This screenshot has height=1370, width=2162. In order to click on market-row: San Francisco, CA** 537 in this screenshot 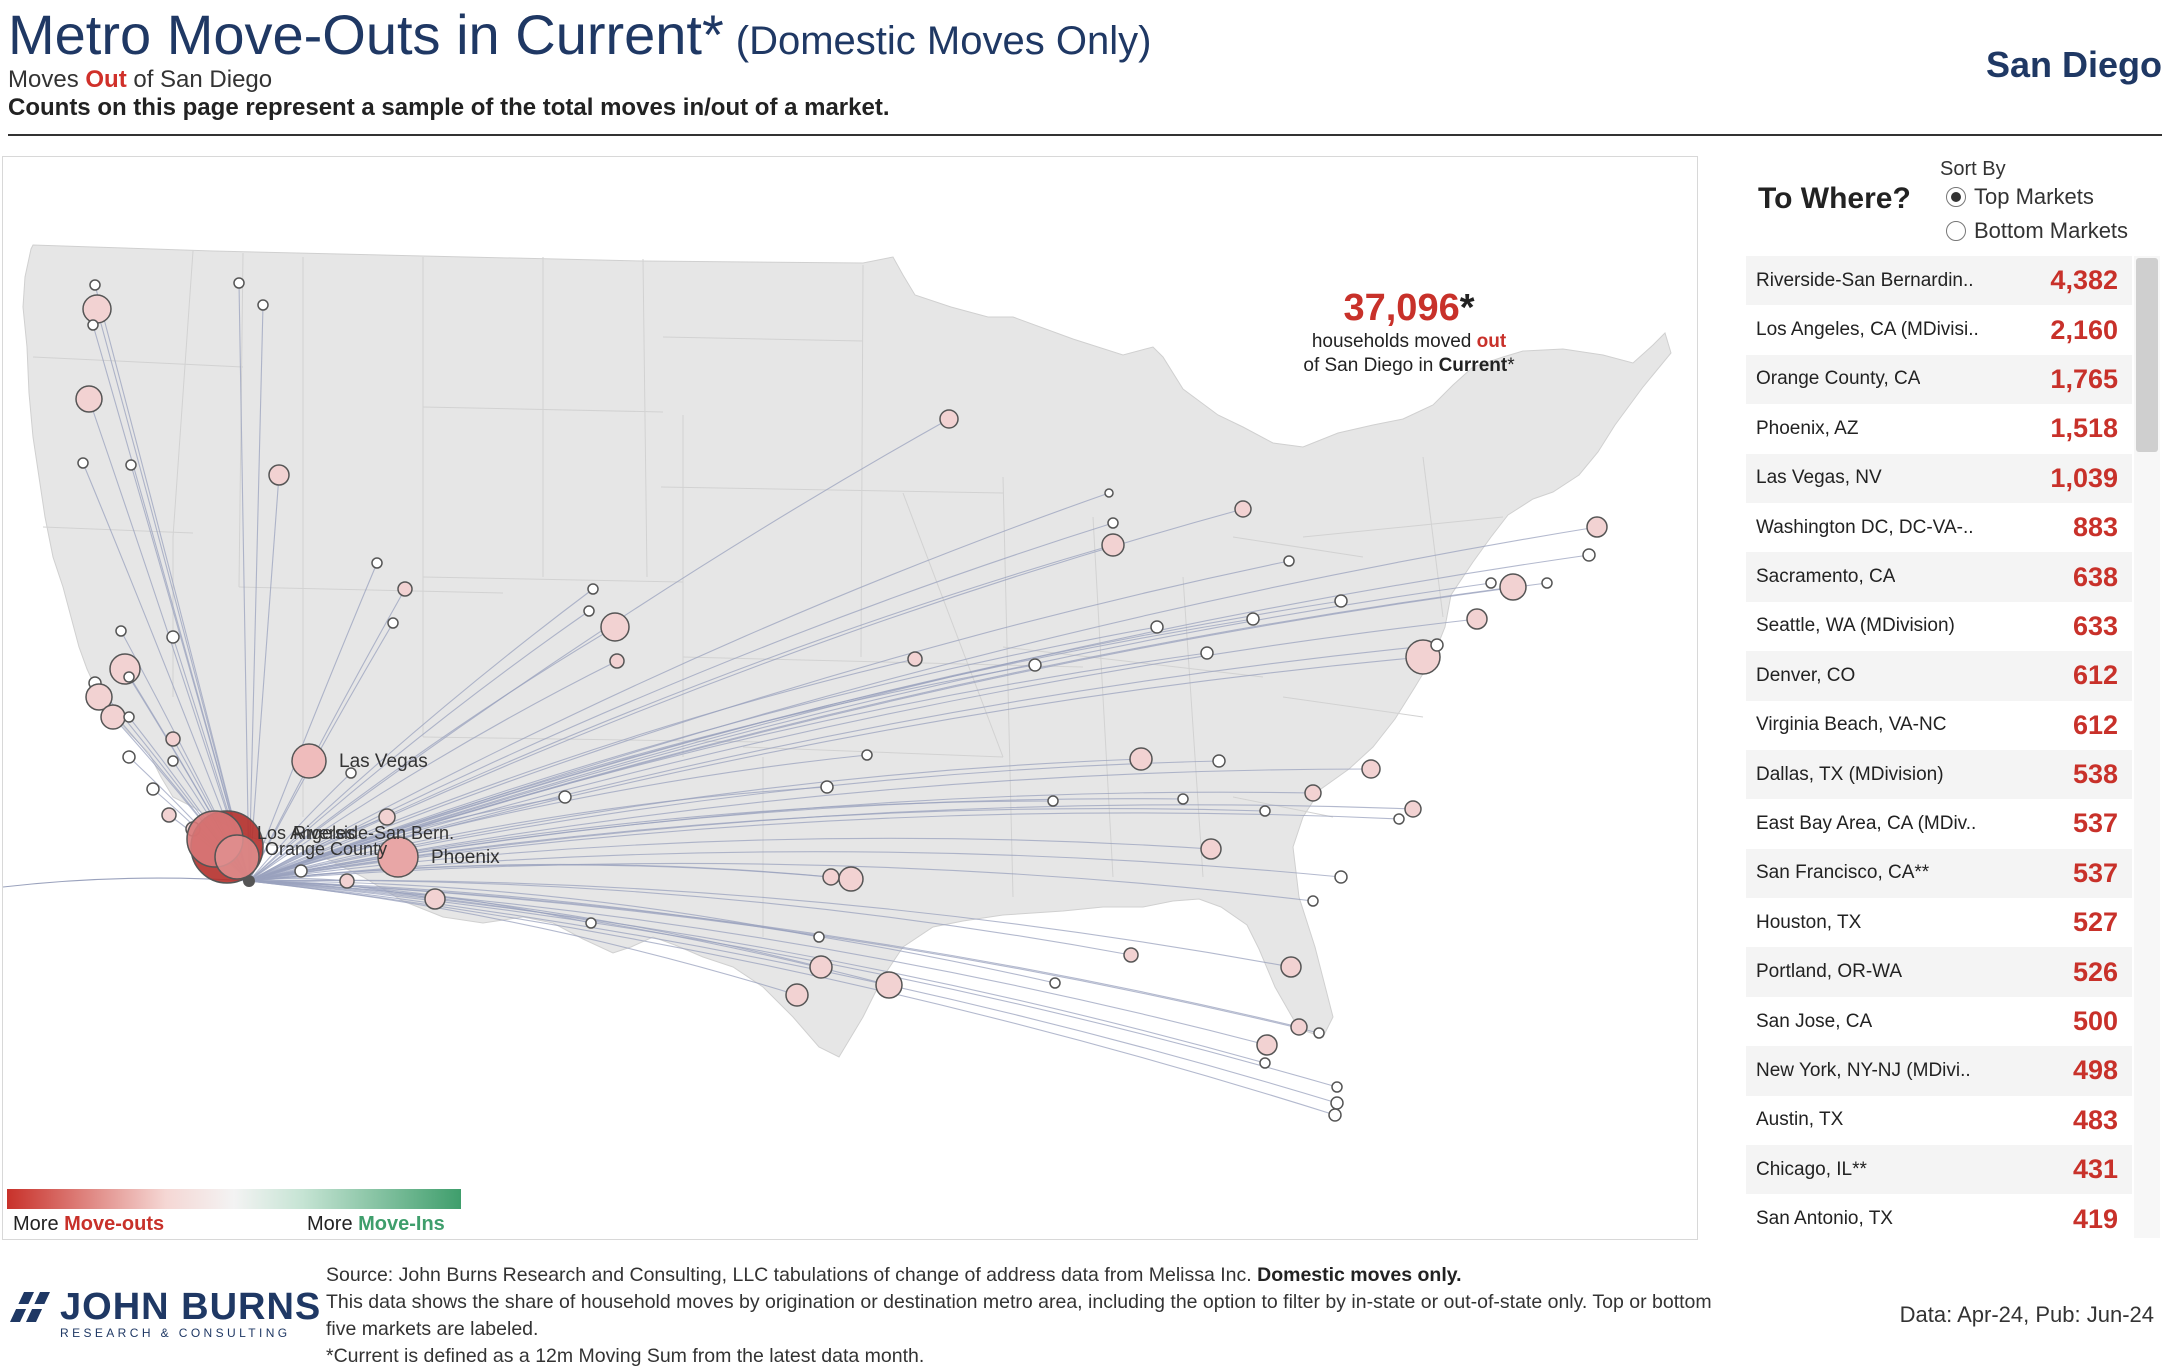, I will do `click(1939, 873)`.